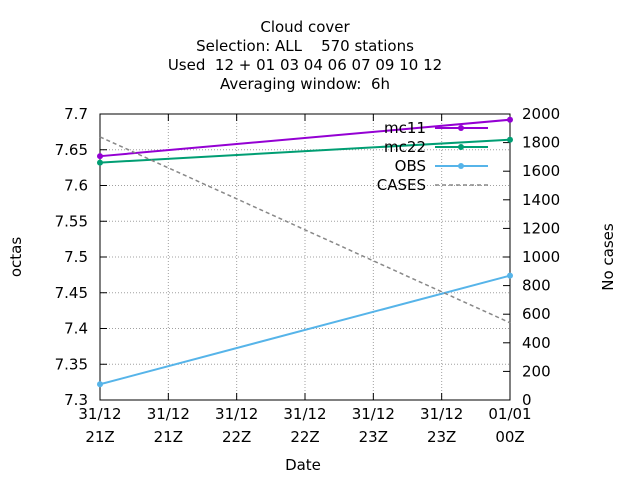 The image size is (640, 480). I want to click on y2-tick-label: 2000, so click(541, 114).